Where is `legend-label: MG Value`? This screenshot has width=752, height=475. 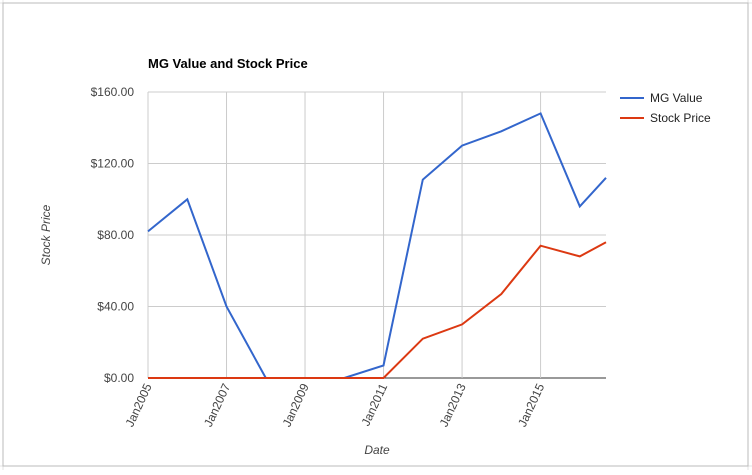 legend-label: MG Value is located at coordinates (676, 98).